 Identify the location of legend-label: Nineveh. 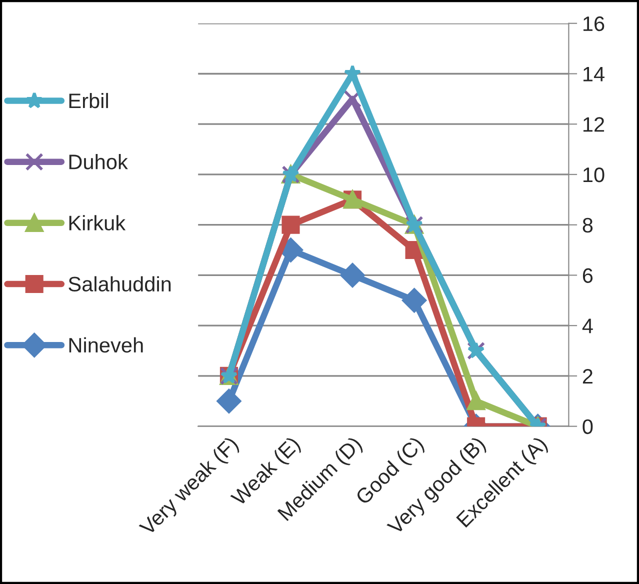
(106, 345).